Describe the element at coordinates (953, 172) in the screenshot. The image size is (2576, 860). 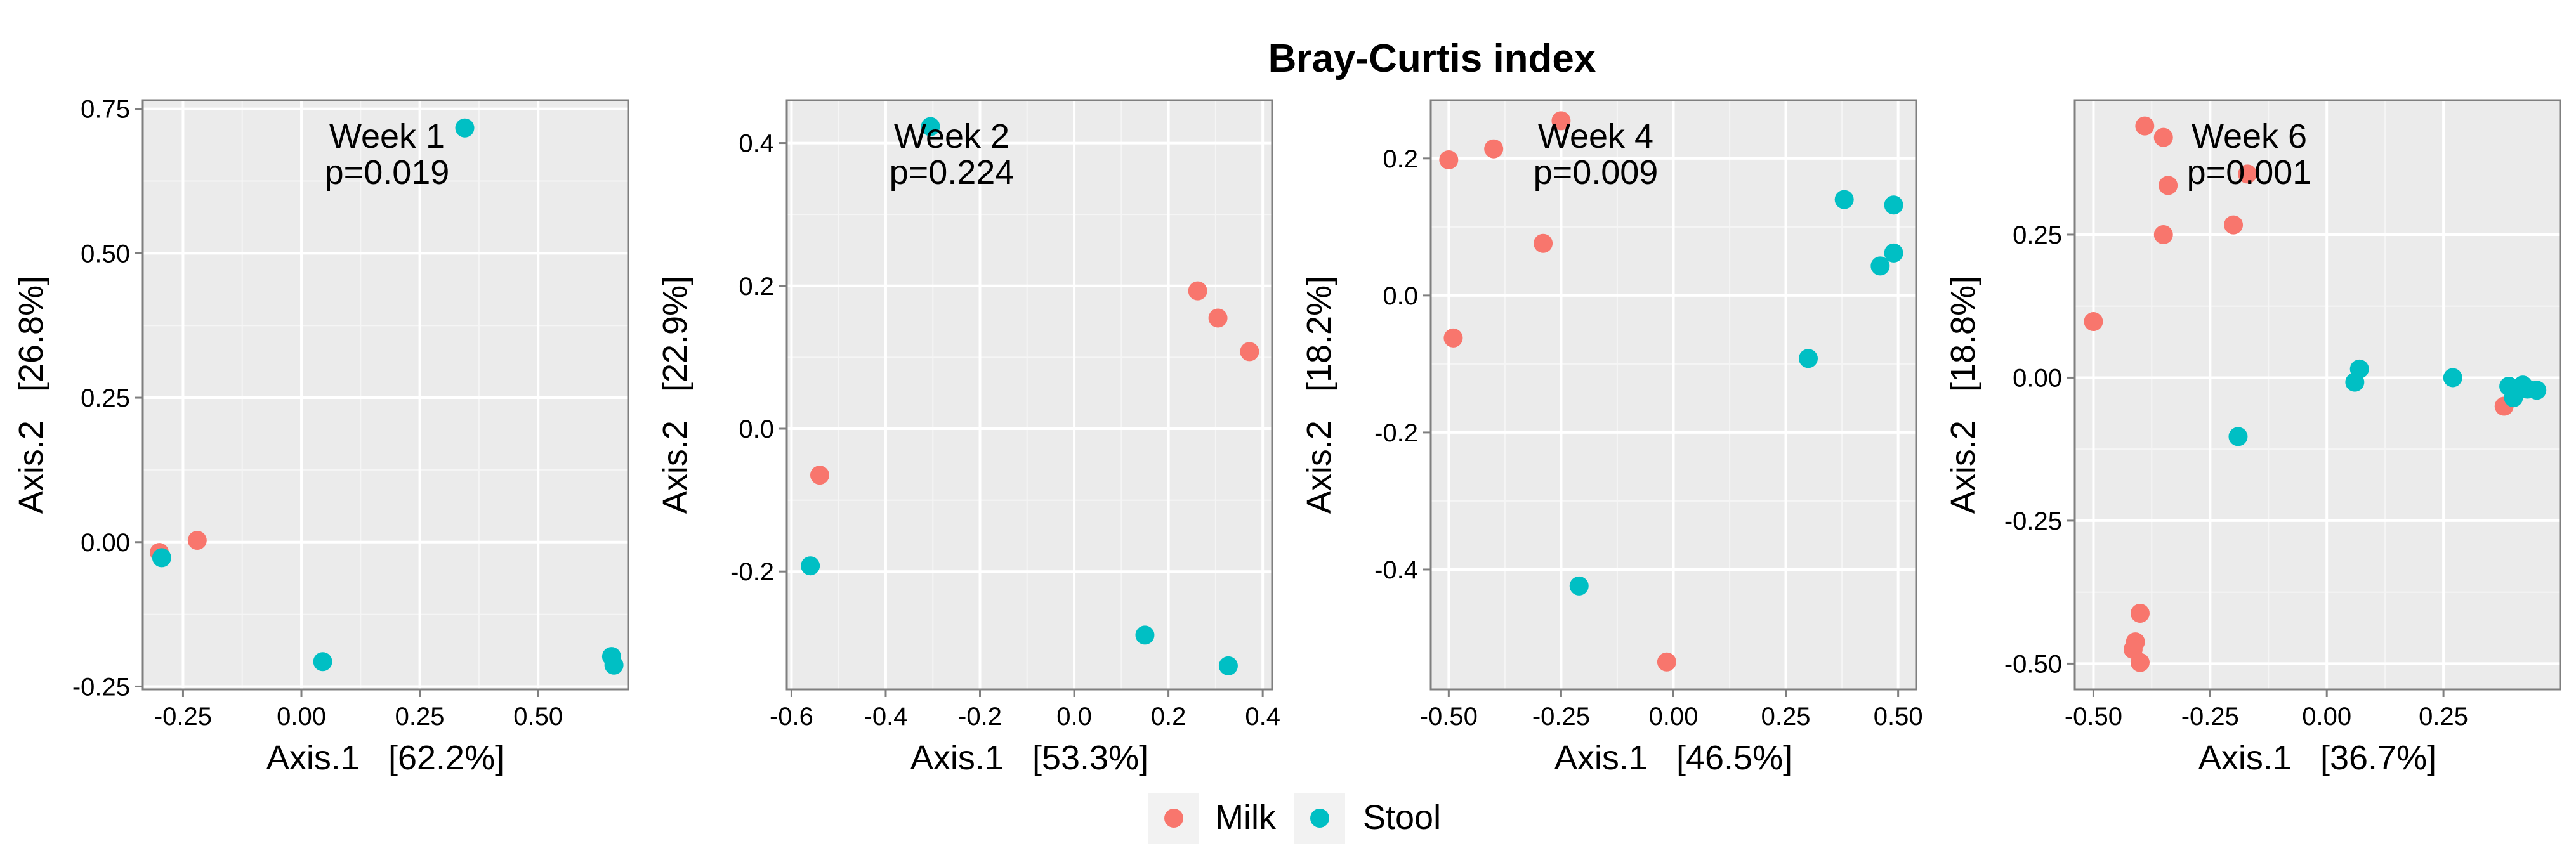
I see `panel-annotation-pvalue: p=0.224` at that location.